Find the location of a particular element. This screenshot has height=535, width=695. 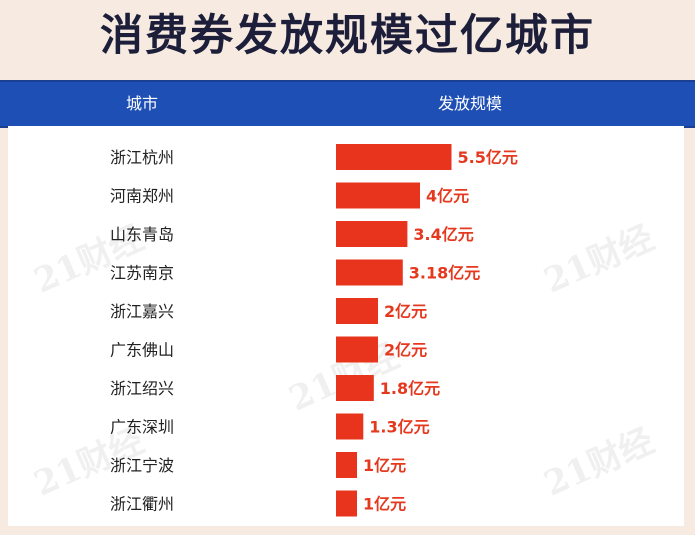

category-label: 浙江宁波 is located at coordinates (142, 465).